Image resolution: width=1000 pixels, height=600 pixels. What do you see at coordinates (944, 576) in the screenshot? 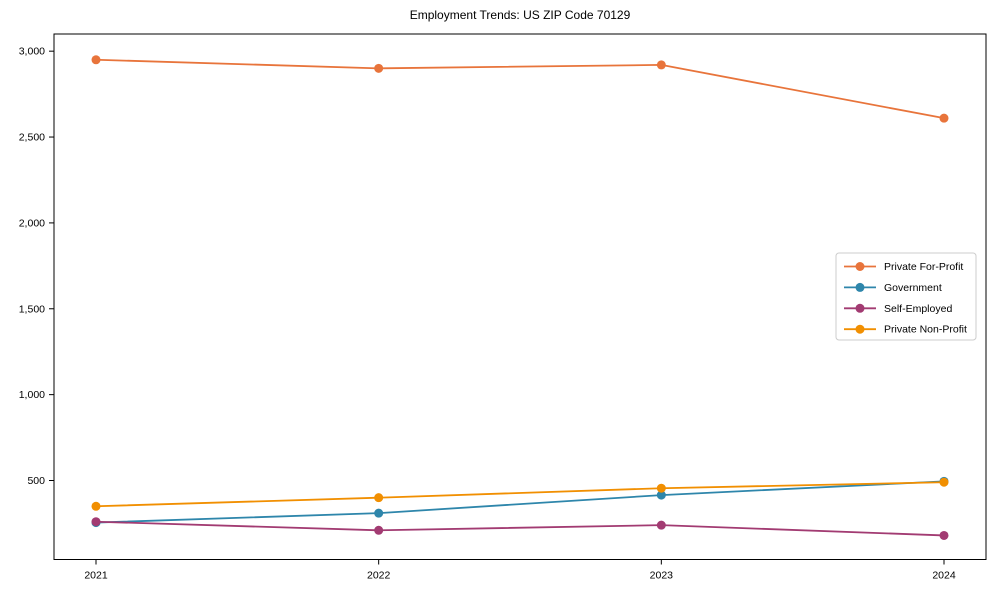
I see `x-tick-label: 2024` at bounding box center [944, 576].